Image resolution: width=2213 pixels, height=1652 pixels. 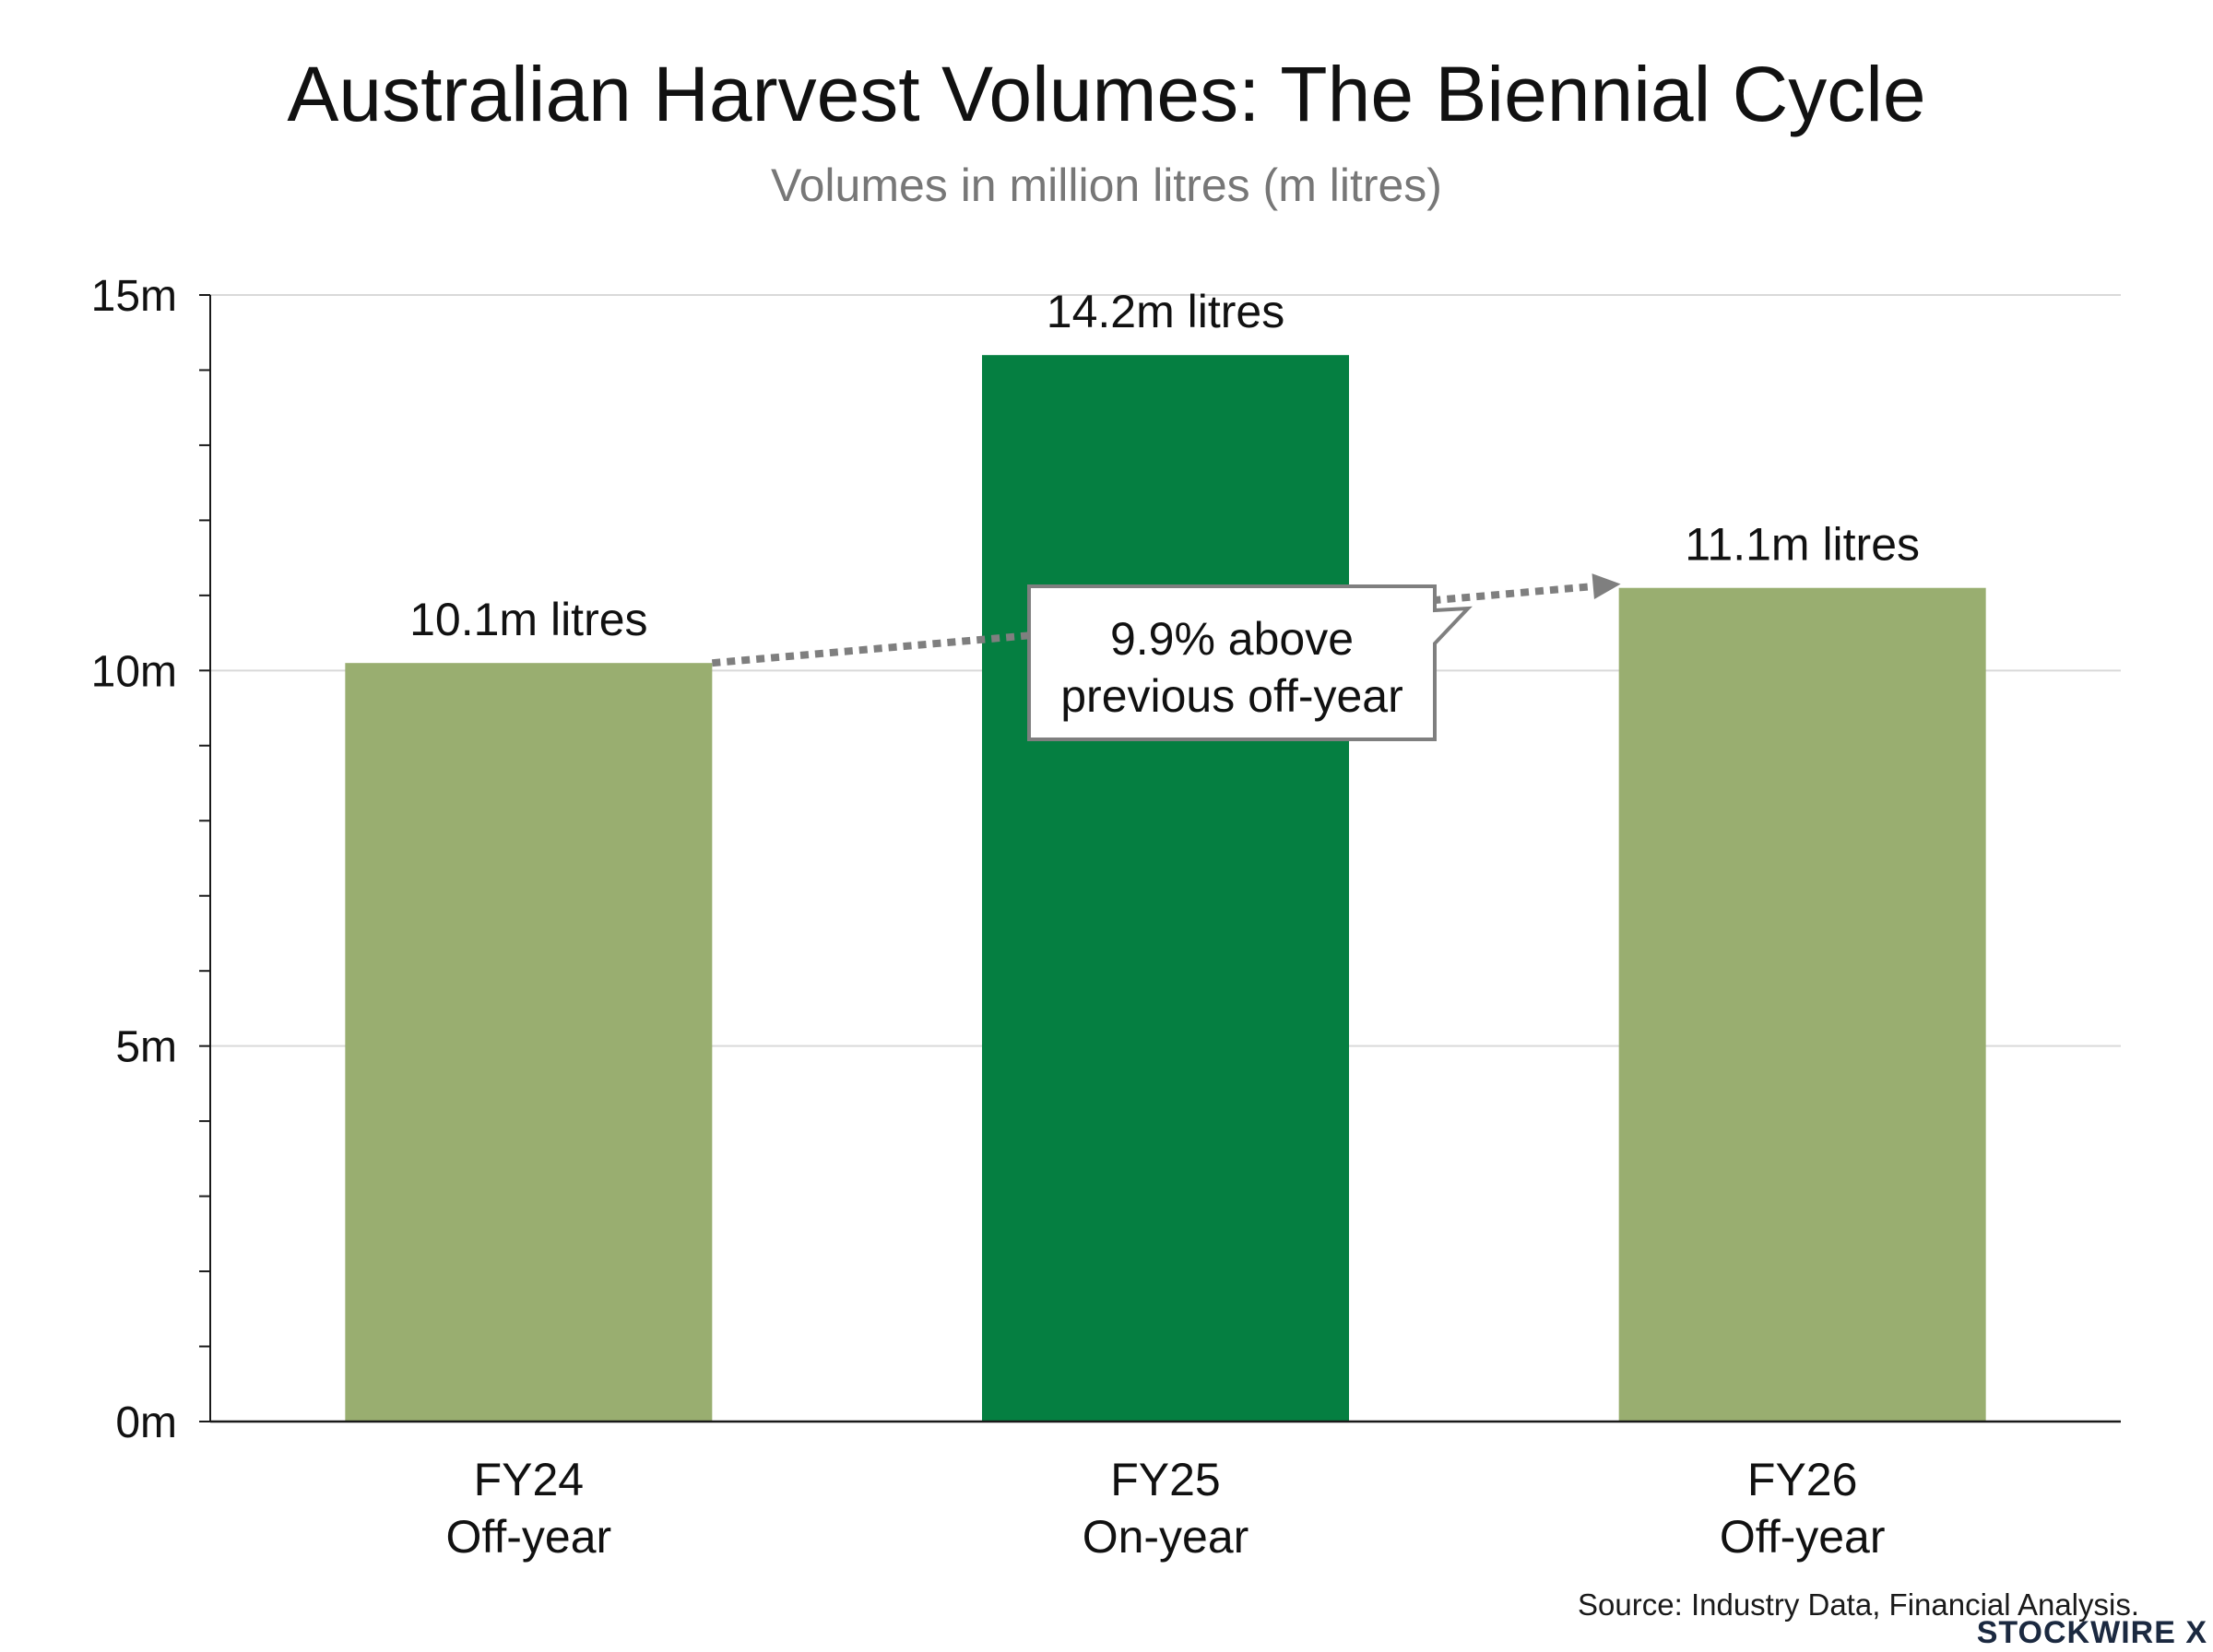 I want to click on data-label: 11.1m litres, so click(x=1802, y=545).